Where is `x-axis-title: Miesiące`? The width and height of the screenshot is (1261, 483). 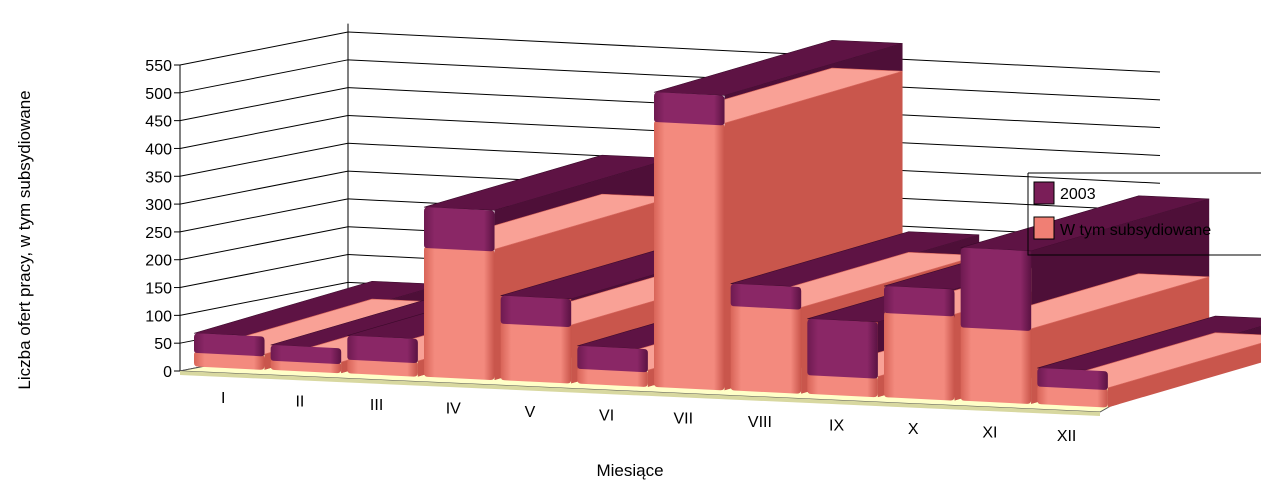 x-axis-title: Miesiące is located at coordinates (629, 470).